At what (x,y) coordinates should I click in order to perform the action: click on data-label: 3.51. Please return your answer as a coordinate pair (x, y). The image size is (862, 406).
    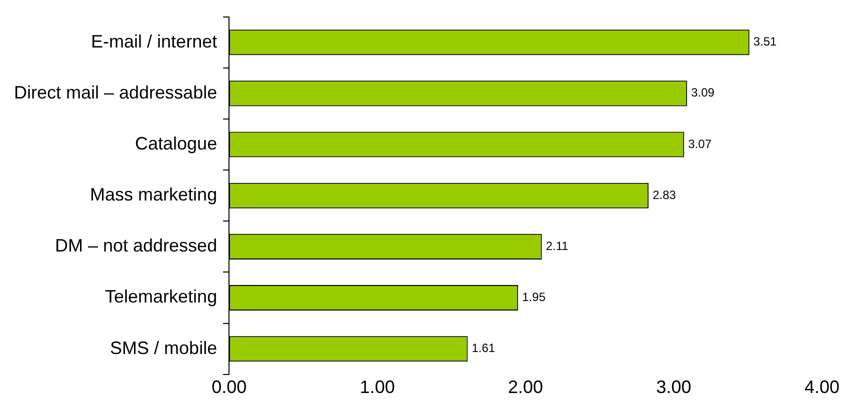
    Looking at the image, I should click on (765, 41).